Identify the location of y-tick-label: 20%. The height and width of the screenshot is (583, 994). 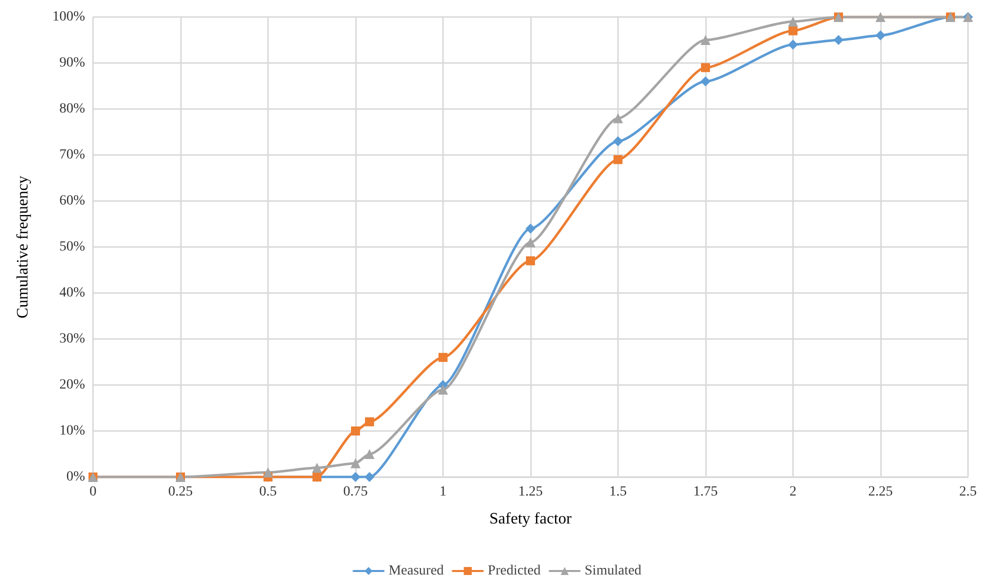
(72, 385).